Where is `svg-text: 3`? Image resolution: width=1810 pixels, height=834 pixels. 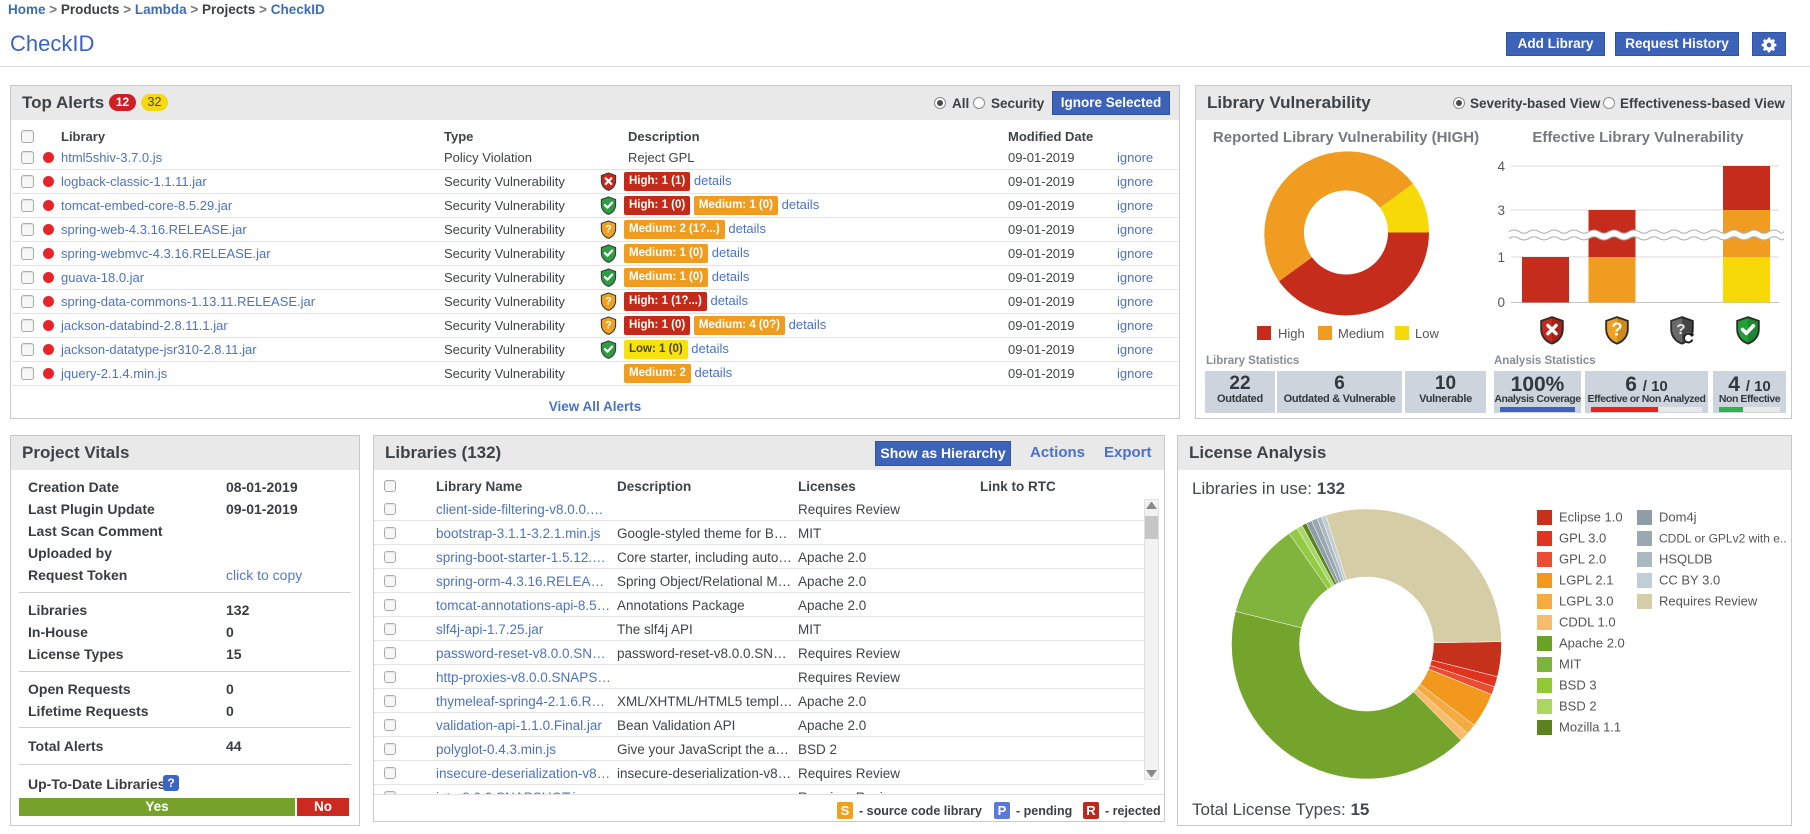
svg-text: 3 is located at coordinates (1501, 210).